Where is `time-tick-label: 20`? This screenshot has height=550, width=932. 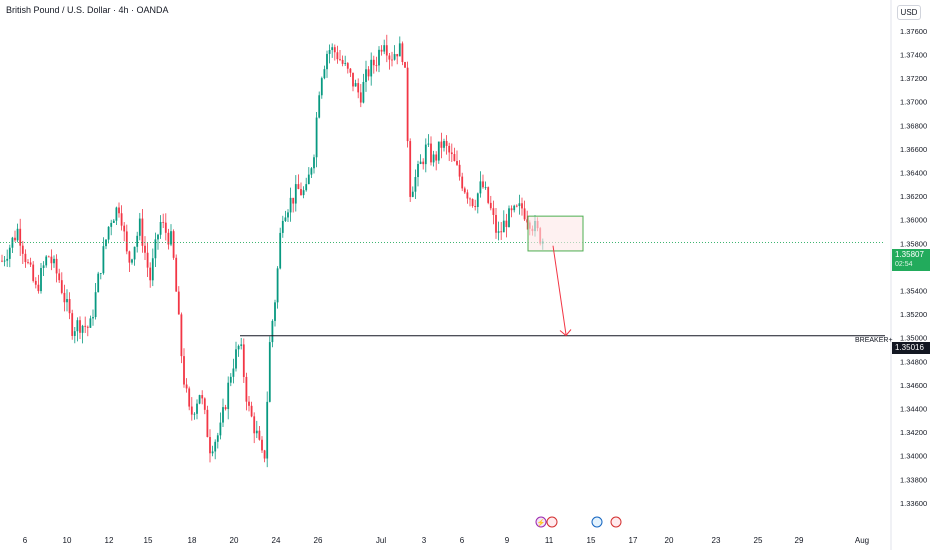
time-tick-label: 20 is located at coordinates (669, 540).